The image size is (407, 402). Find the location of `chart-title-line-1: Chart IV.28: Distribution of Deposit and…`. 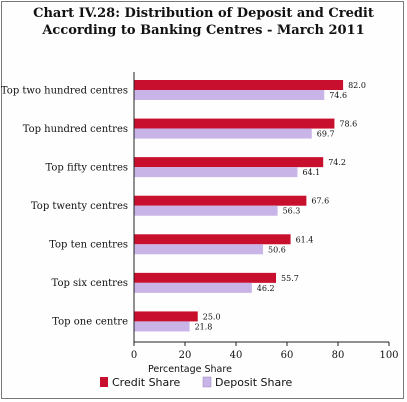

chart-title-line-1: Chart IV.28: Distribution of Deposit and… is located at coordinates (203, 13).